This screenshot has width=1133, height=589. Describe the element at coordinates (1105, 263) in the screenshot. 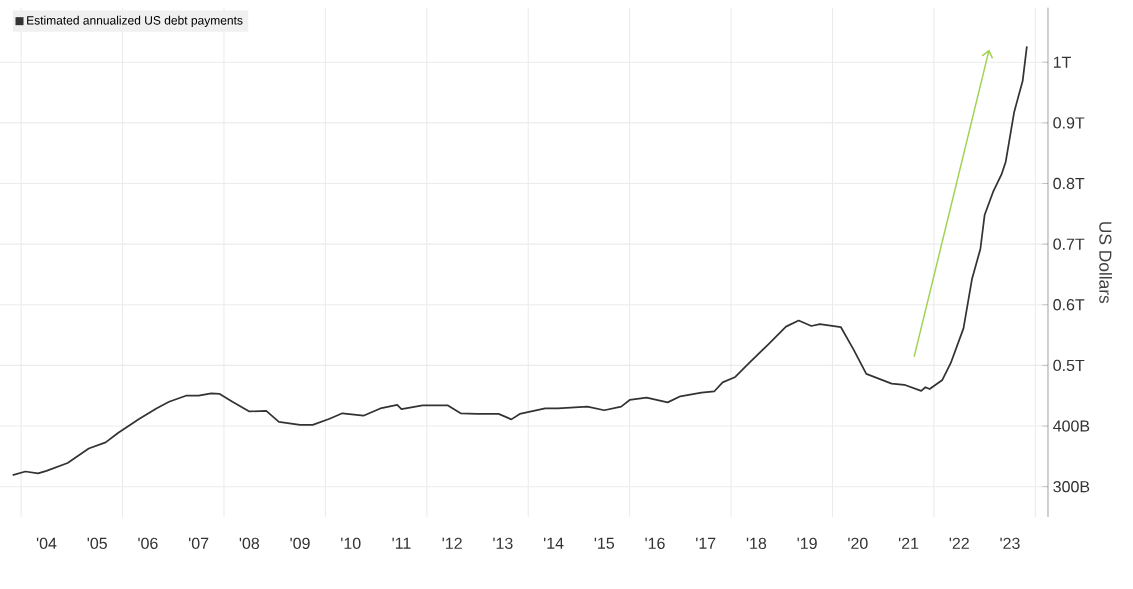

I see `y-axis-title: US Dollars` at that location.